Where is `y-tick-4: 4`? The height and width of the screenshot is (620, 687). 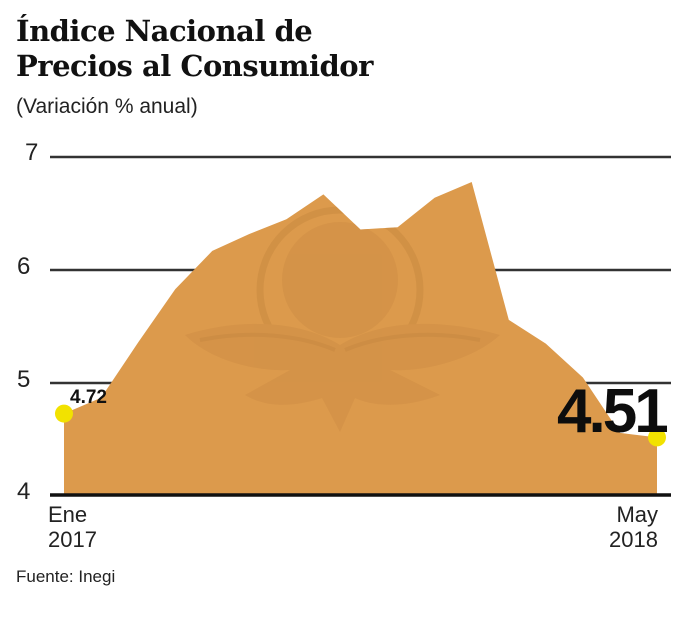 y-tick-4: 4 is located at coordinates (23, 491).